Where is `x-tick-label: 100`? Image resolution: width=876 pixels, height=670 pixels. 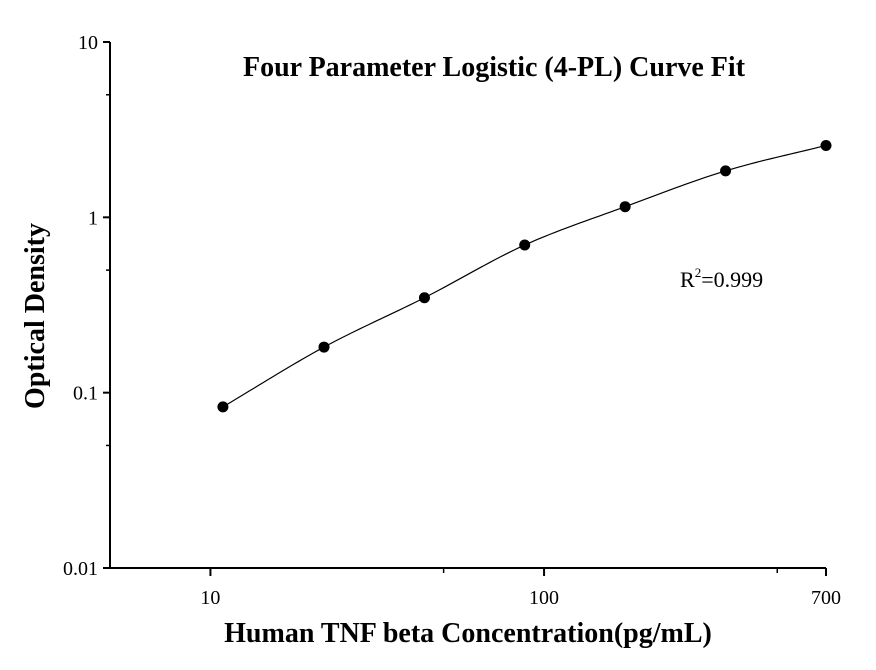 x-tick-label: 100 is located at coordinates (544, 598).